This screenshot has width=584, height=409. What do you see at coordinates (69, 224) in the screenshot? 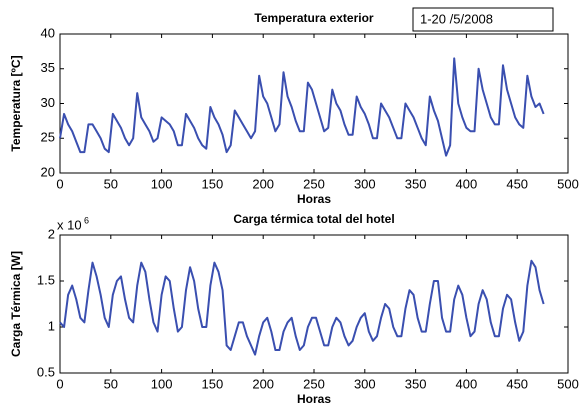
I see `y-multiplier: x 10` at bounding box center [69, 224].